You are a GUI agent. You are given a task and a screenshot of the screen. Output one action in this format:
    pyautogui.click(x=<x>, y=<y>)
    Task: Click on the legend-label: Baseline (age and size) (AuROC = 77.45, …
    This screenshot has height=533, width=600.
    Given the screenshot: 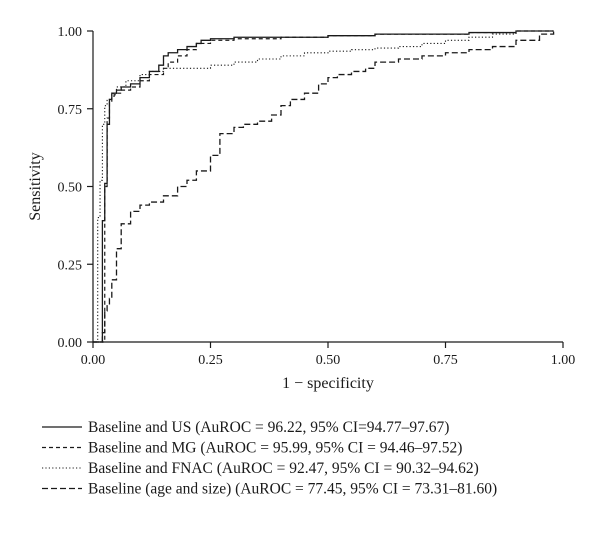 What is the action you would take?
    pyautogui.click(x=292, y=489)
    